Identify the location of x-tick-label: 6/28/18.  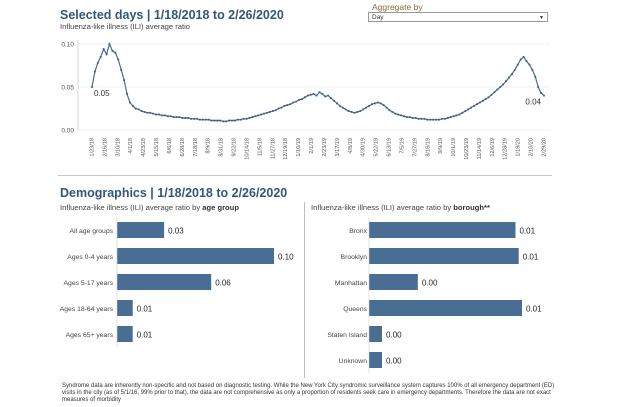
(183, 147).